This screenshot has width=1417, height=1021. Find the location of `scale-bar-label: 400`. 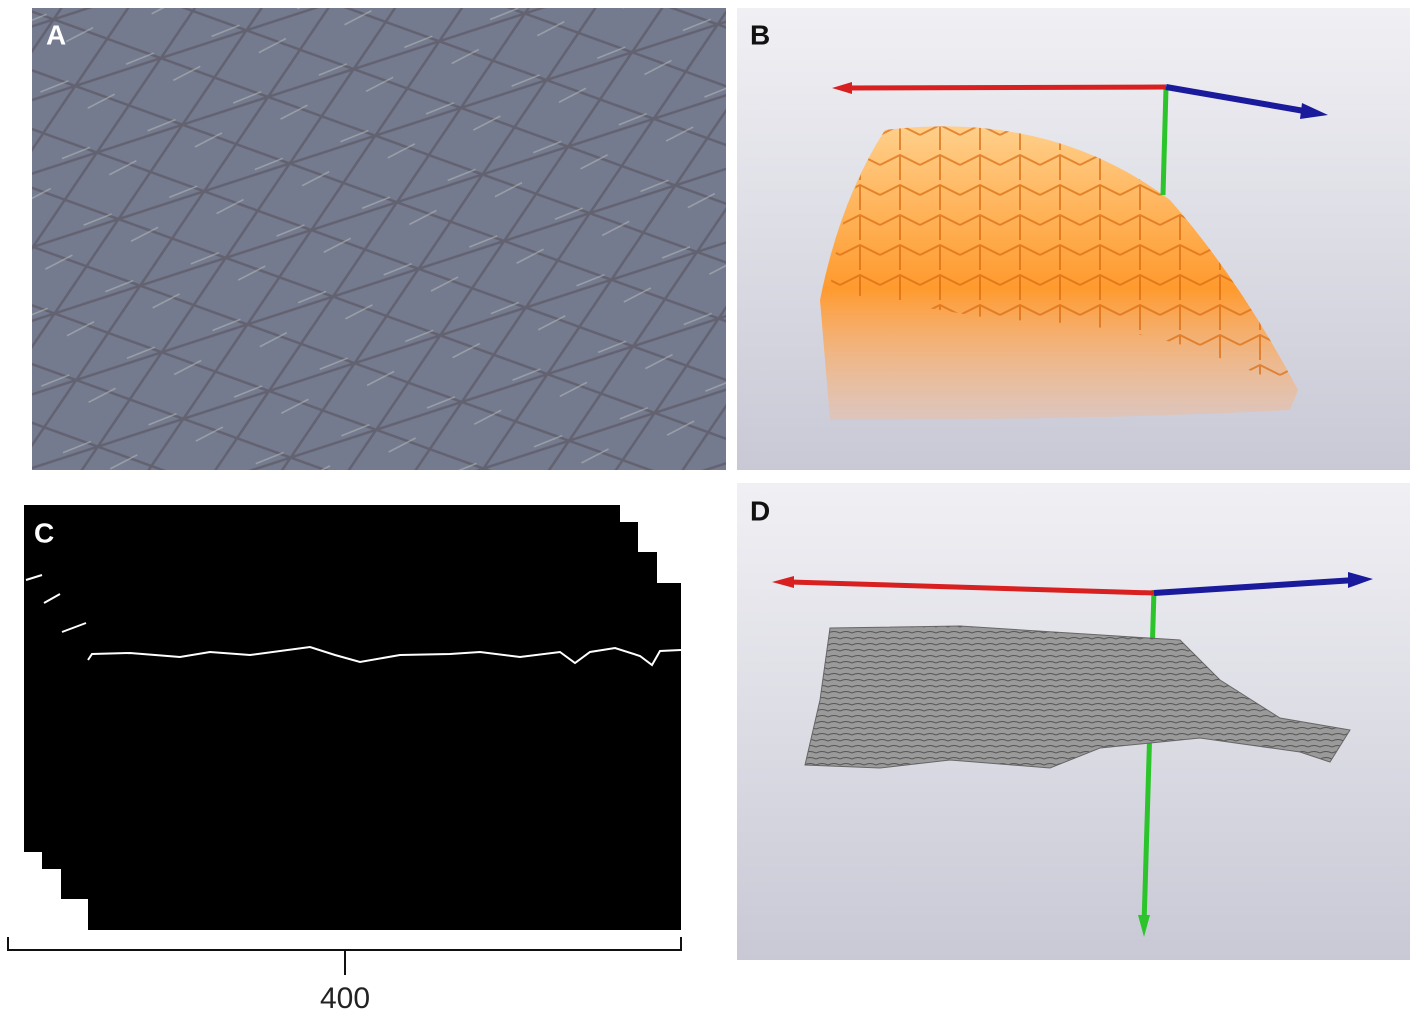

scale-bar-label: 400 is located at coordinates (345, 998).